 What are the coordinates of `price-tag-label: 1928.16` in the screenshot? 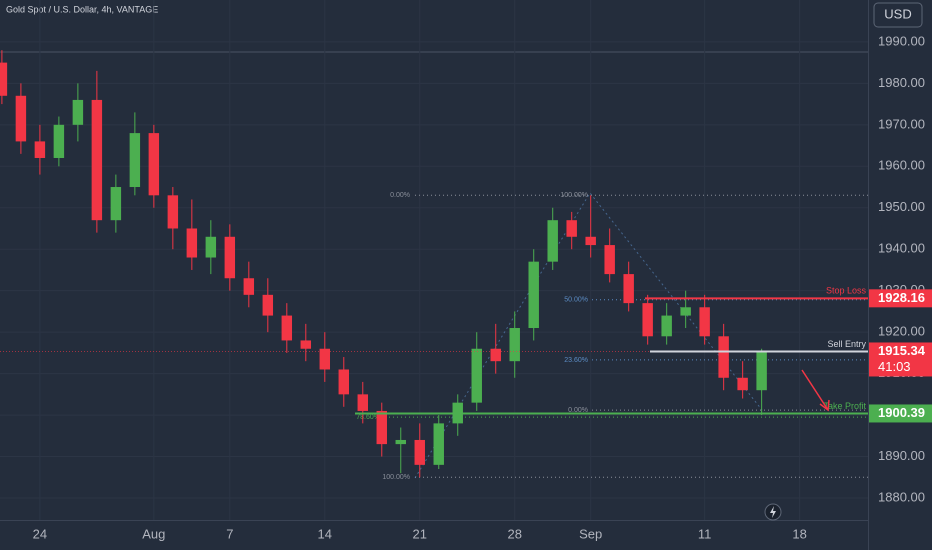 It's located at (901, 297).